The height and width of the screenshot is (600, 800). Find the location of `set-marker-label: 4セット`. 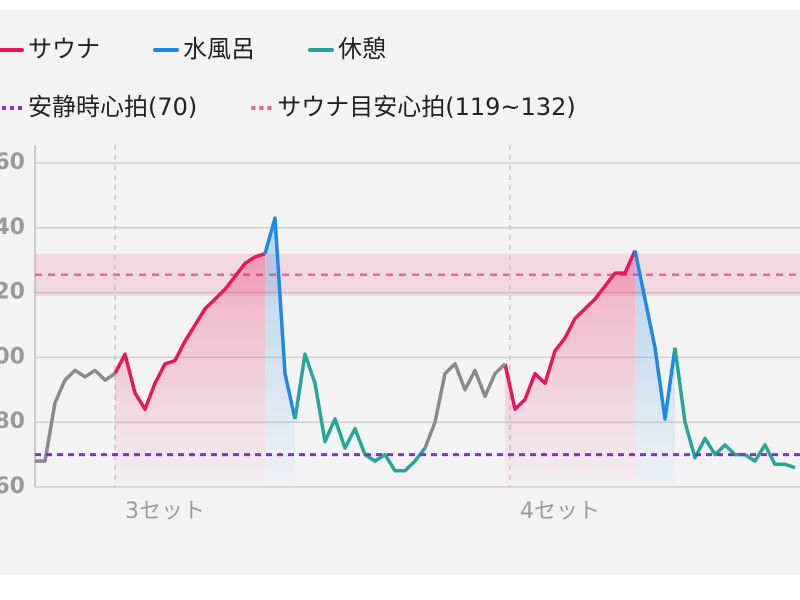

set-marker-label: 4セット is located at coordinates (560, 511).